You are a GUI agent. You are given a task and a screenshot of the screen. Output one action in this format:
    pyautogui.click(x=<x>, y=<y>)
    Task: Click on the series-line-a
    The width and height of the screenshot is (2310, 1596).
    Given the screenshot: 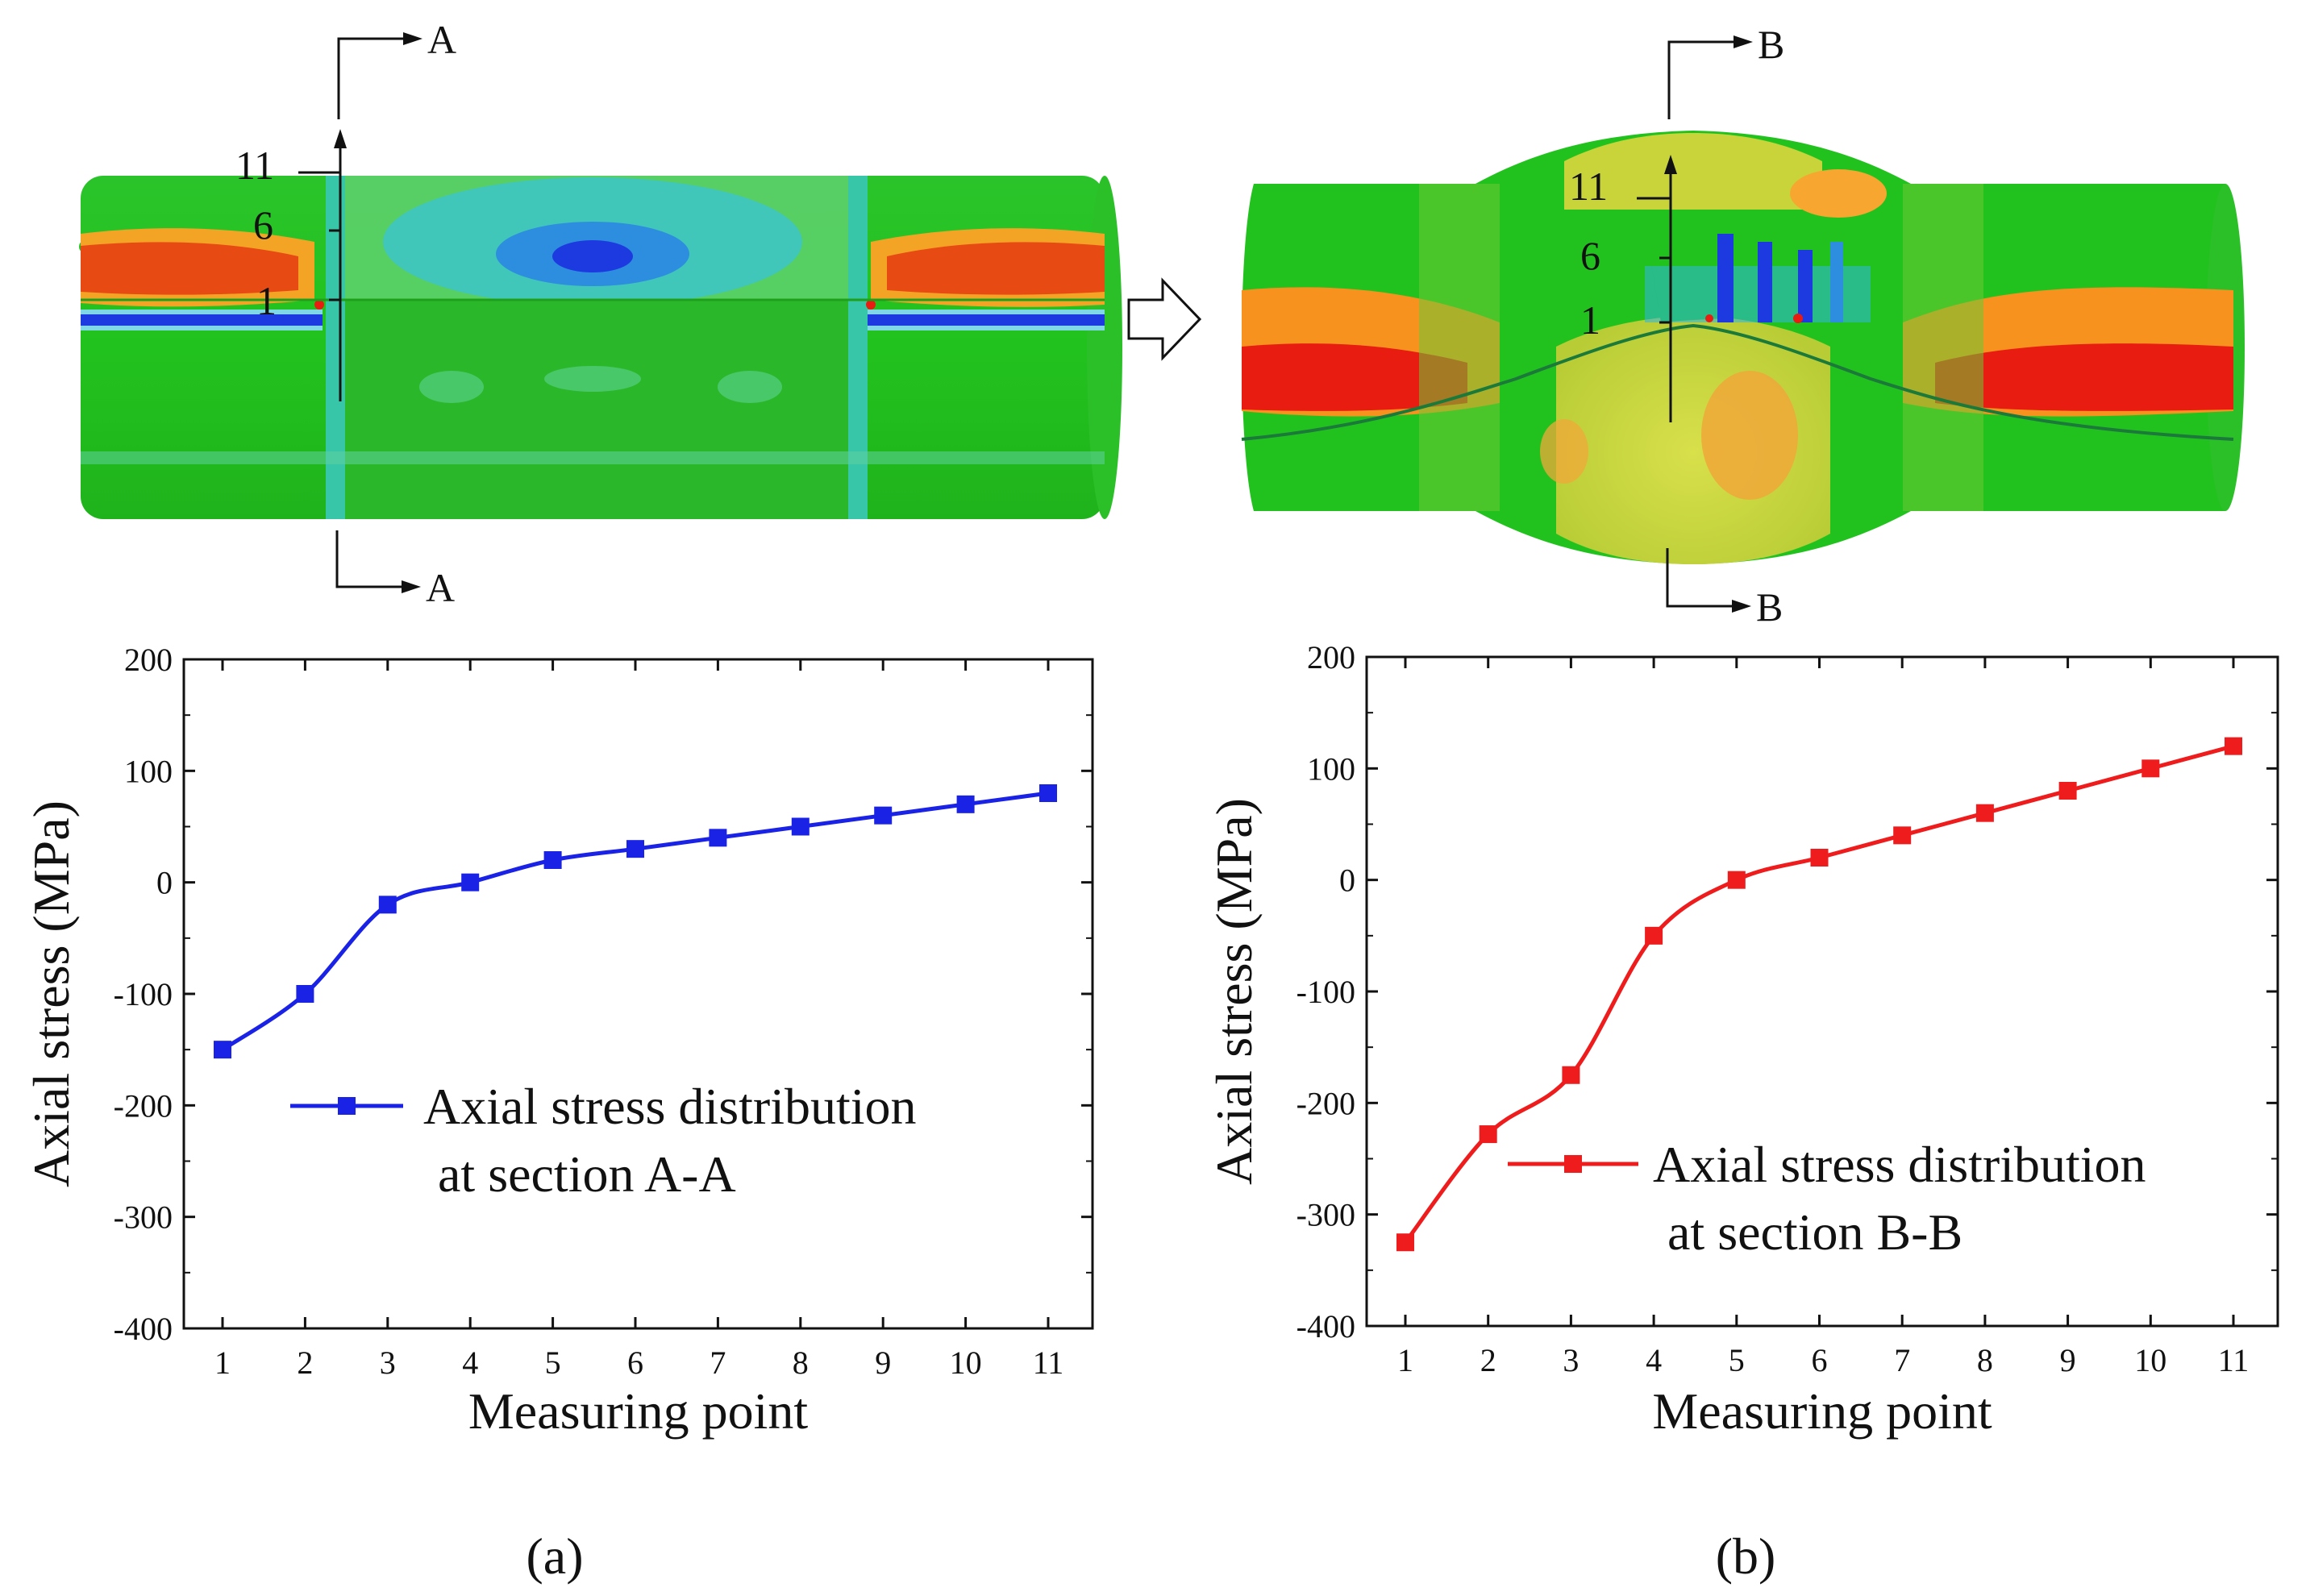 What is the action you would take?
    pyautogui.click(x=635, y=921)
    